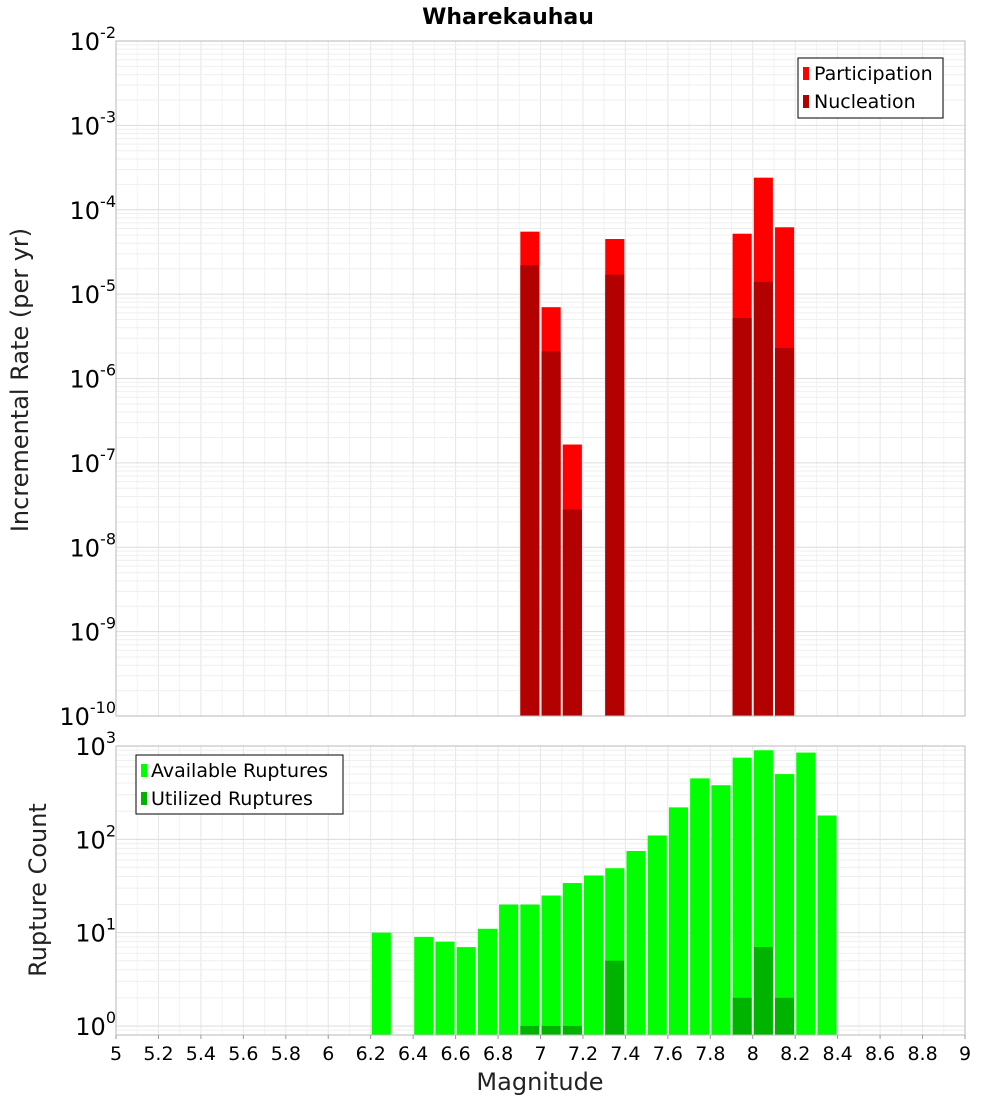 The image size is (1000, 1100). Describe the element at coordinates (93, 208) in the screenshot. I see `top-y-tick-6: 10⁻⁴` at that location.